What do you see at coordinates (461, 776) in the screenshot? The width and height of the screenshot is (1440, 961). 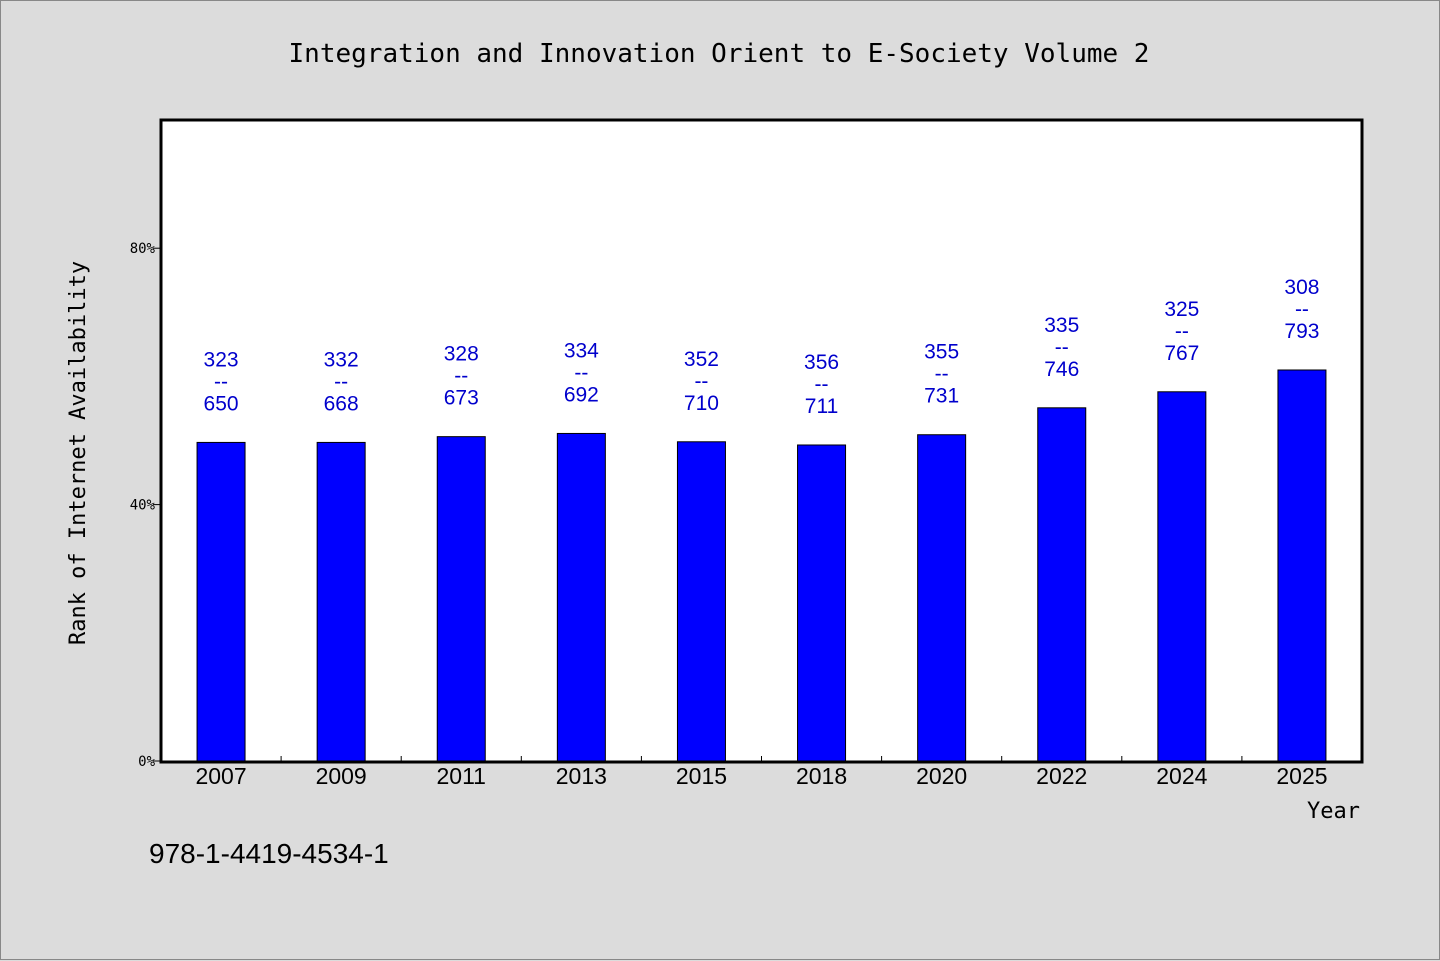 I see `x-tick-label: 2011` at bounding box center [461, 776].